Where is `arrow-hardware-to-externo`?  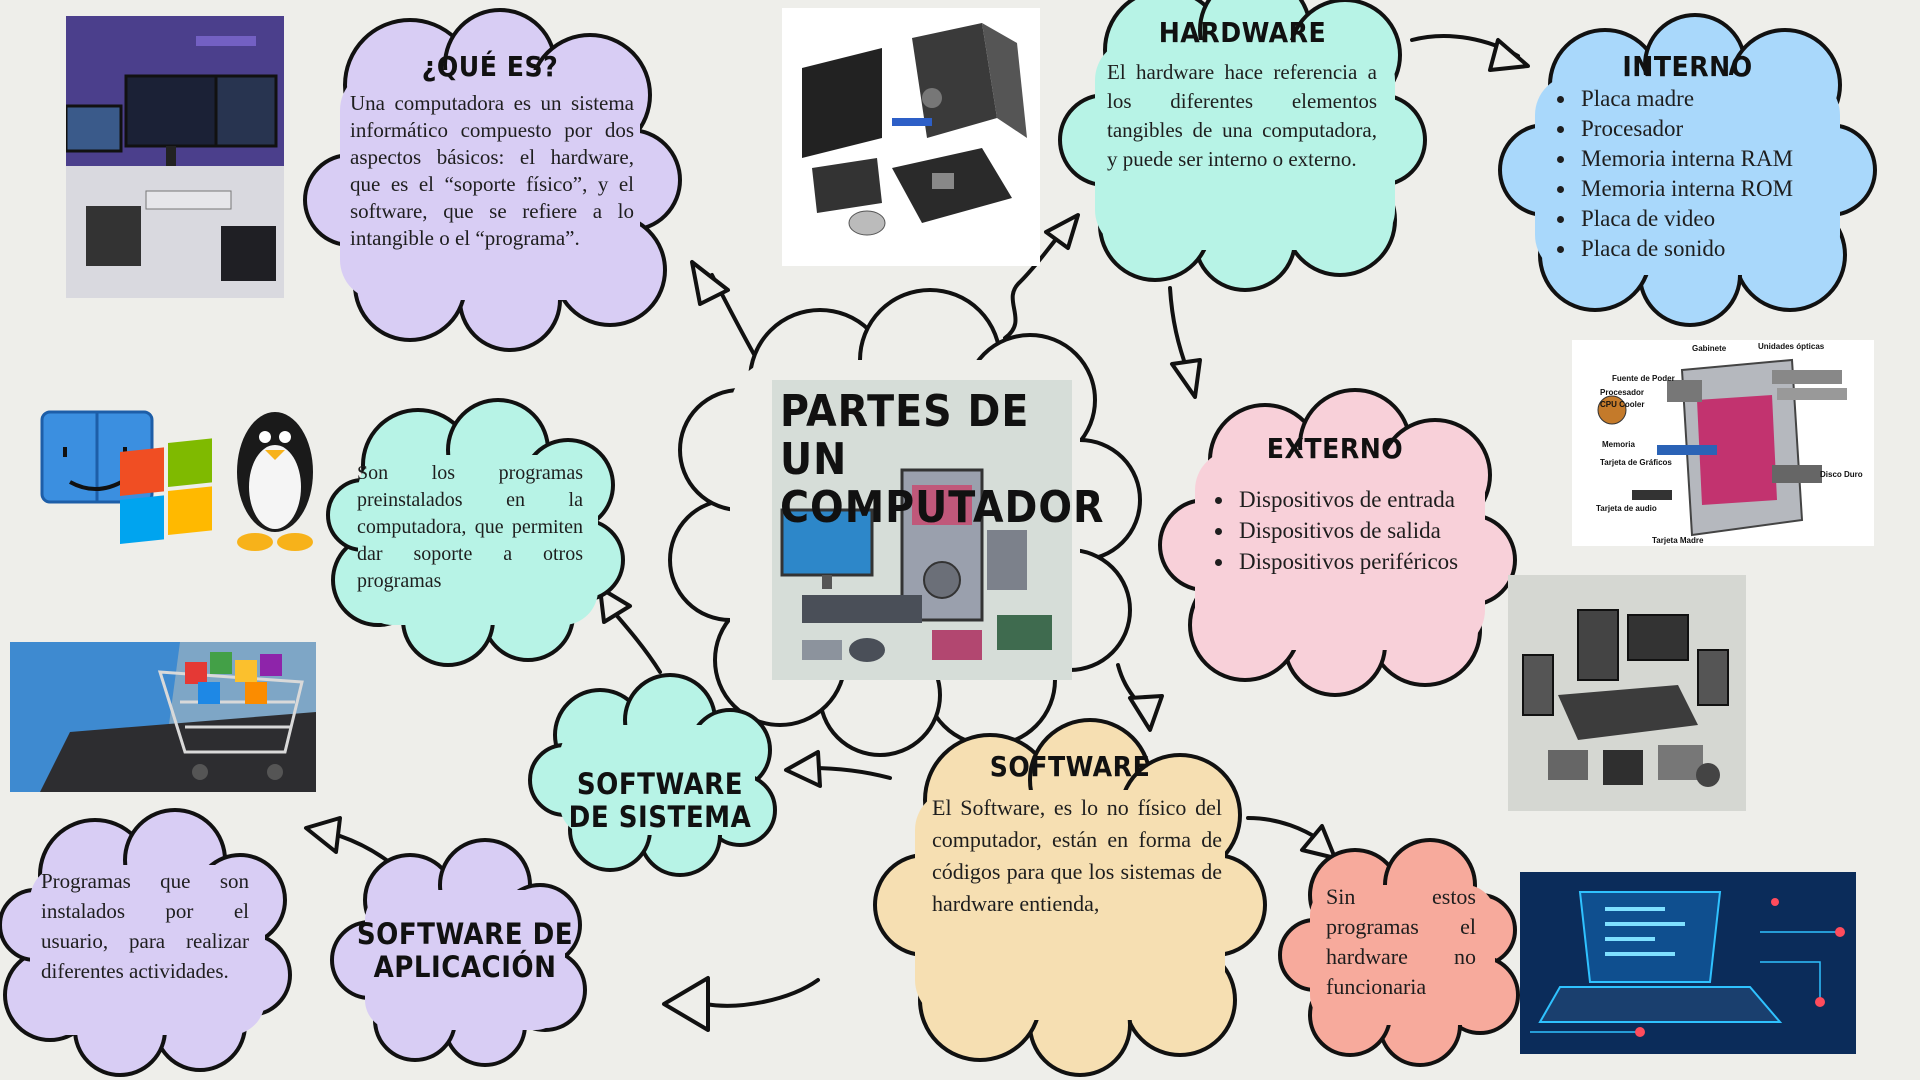 arrow-hardware-to-externo is located at coordinates (1179, 330).